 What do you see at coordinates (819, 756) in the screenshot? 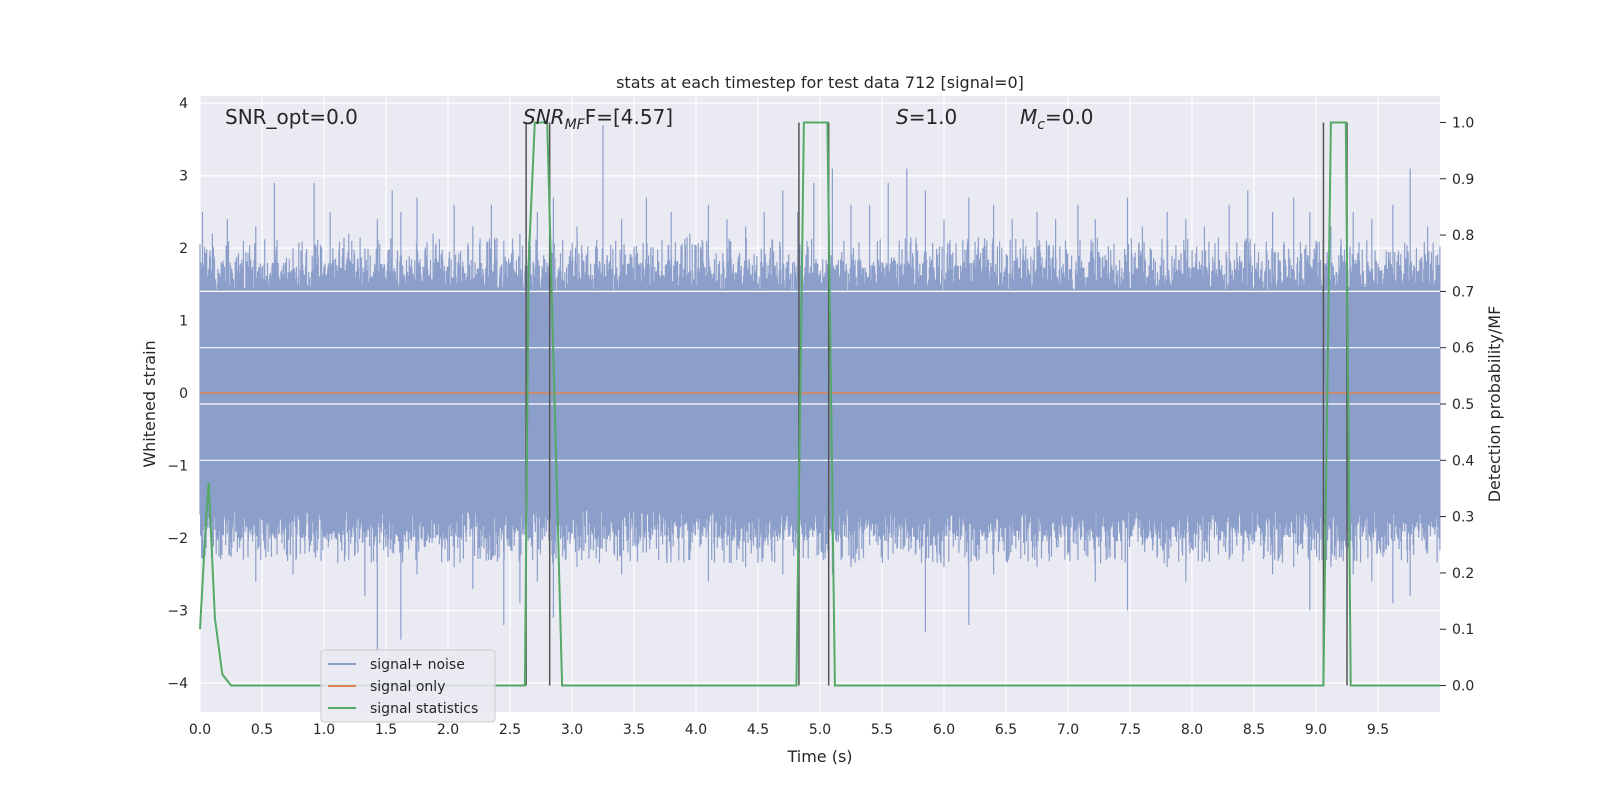
I see `x-axis-label: Time (s)` at bounding box center [819, 756].